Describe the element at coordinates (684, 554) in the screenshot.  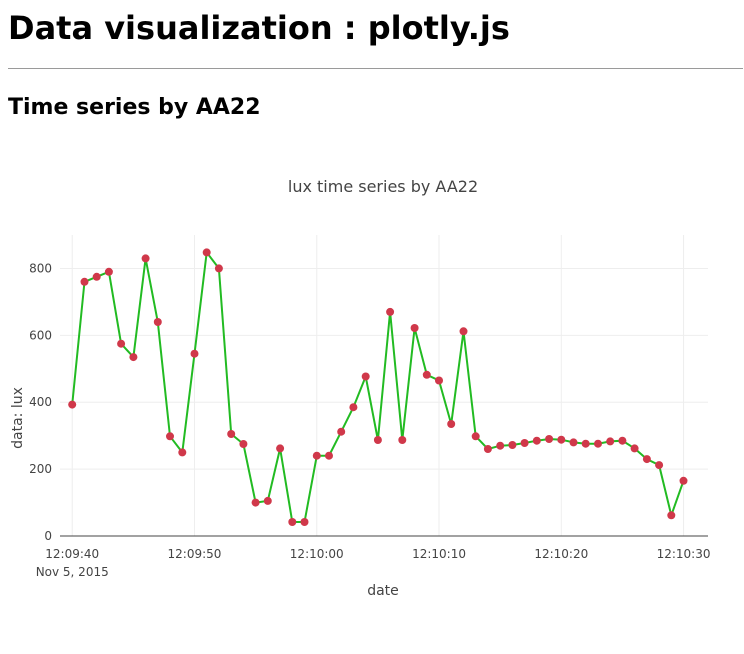
I see `x-tick-label: 12:10:30` at that location.